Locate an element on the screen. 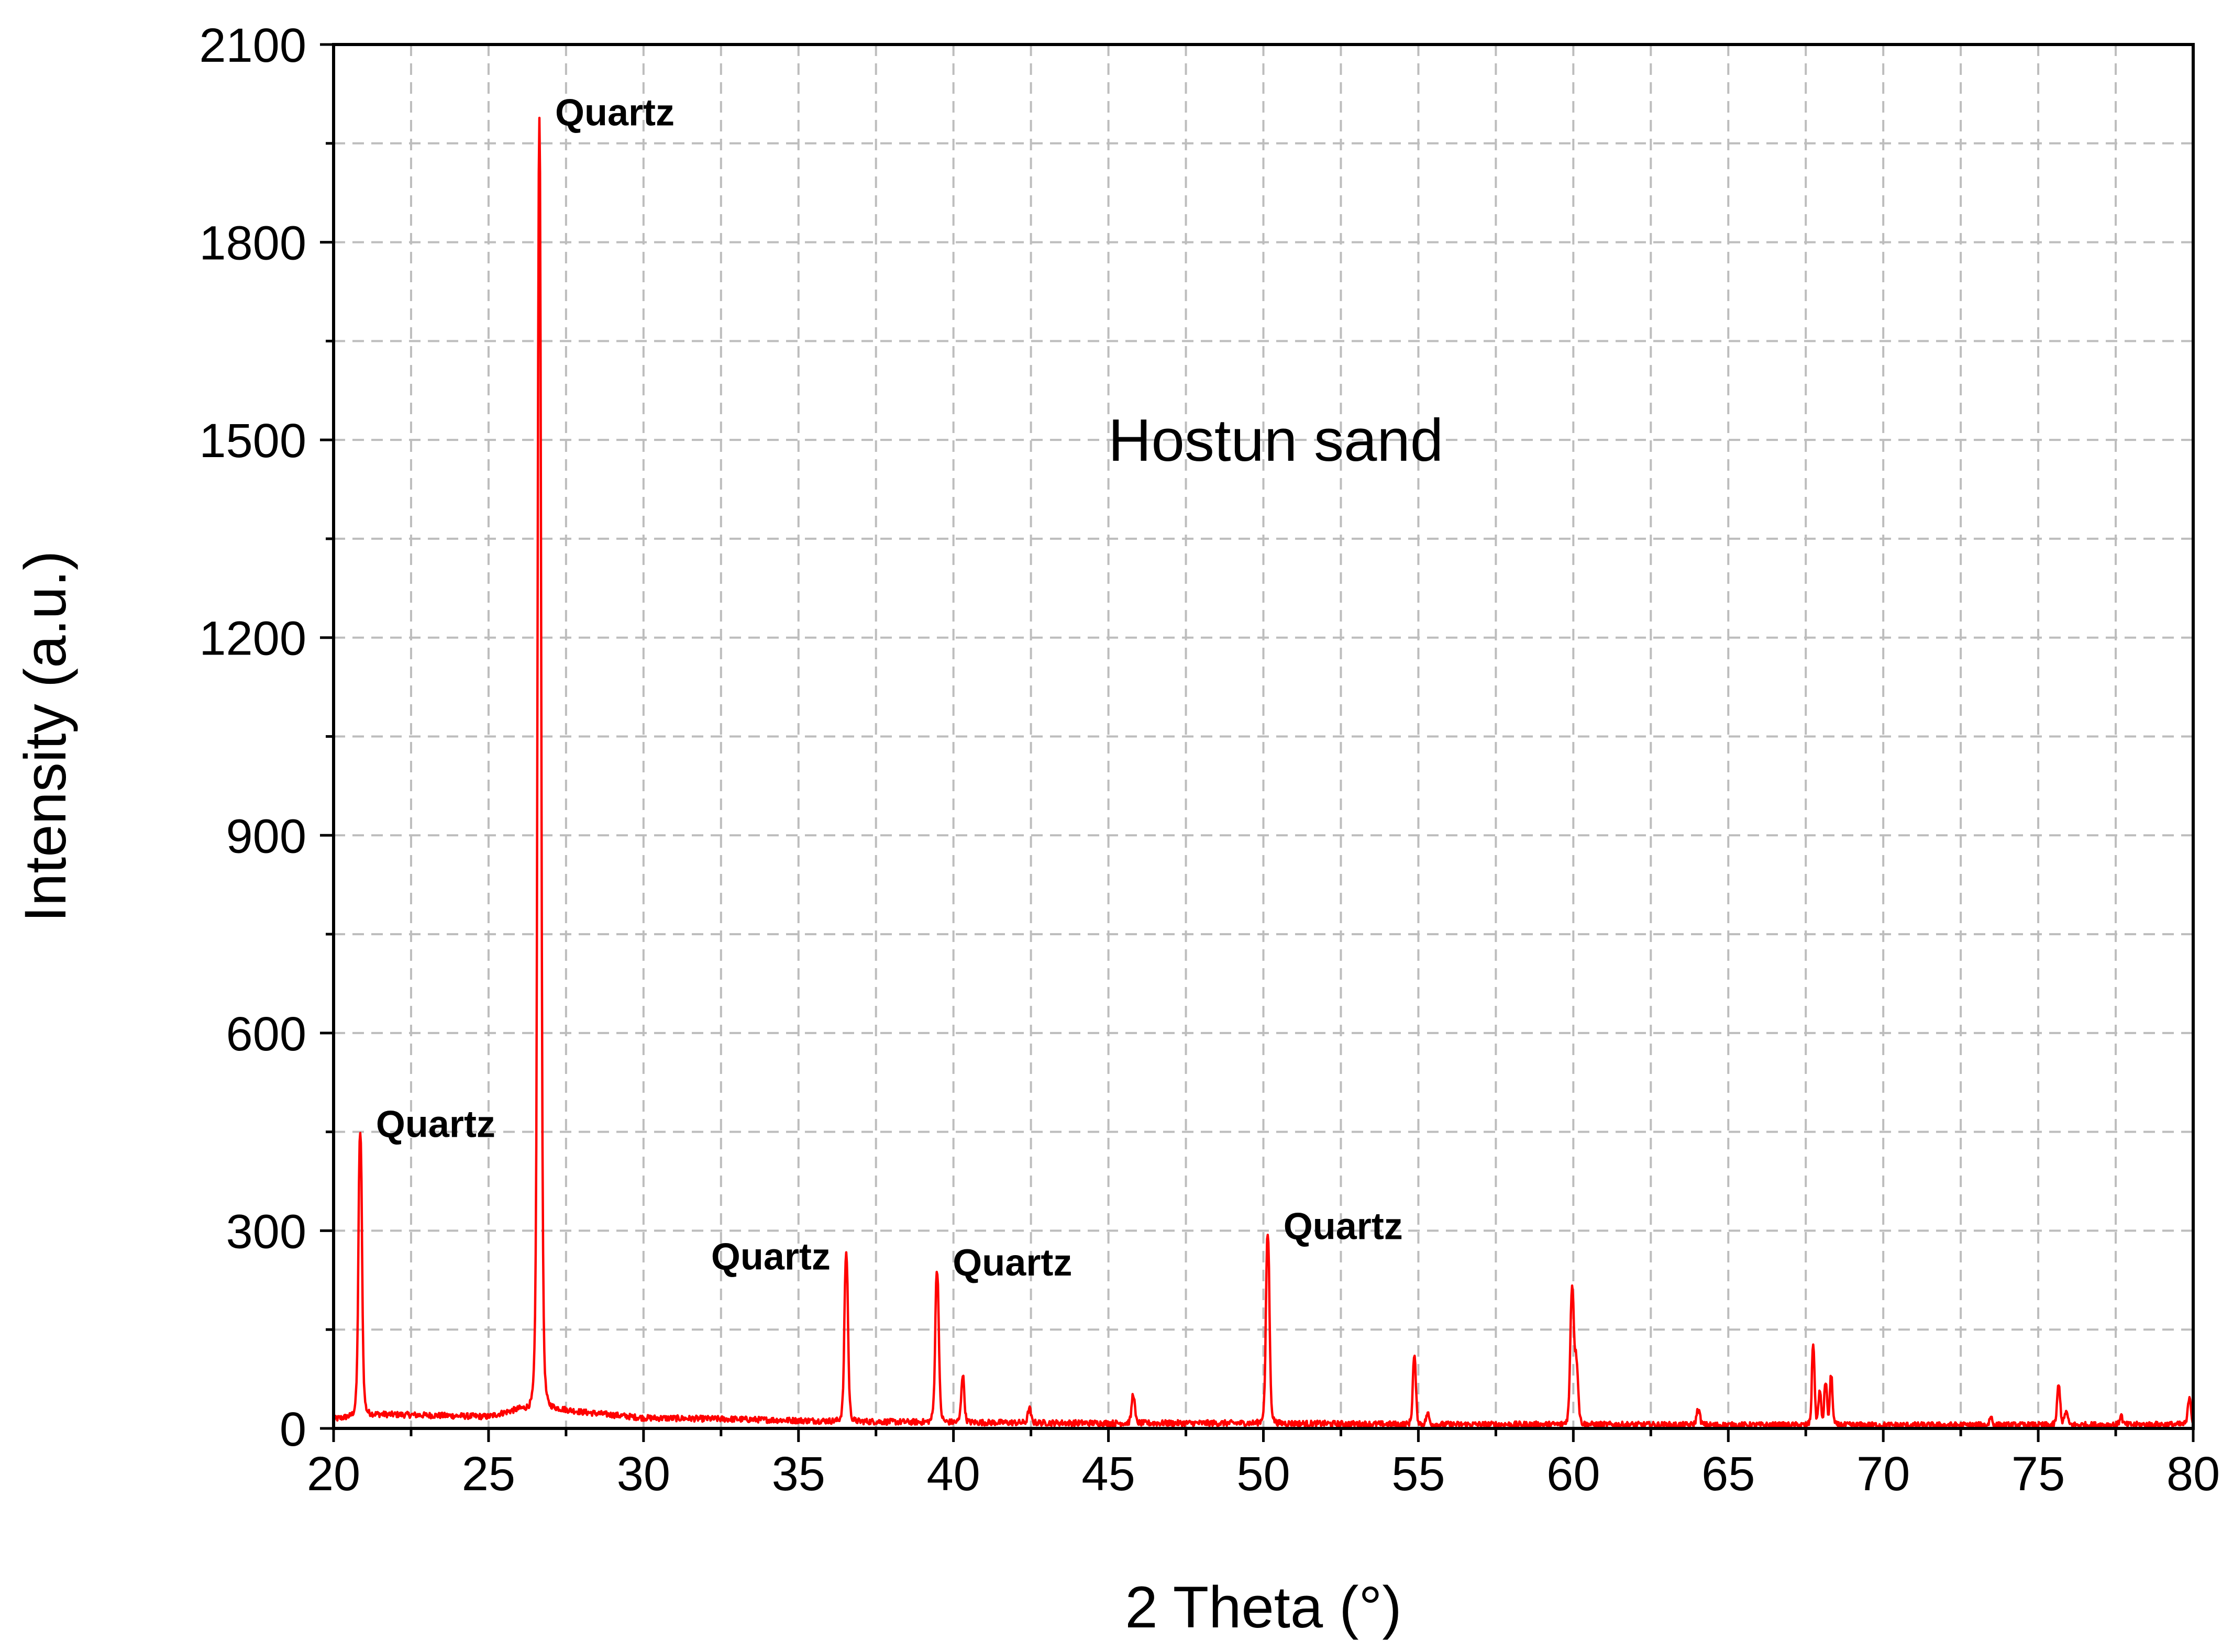 Image resolution: width=2233 pixels, height=1652 pixels. y-tick-label: 2100 is located at coordinates (252, 45).